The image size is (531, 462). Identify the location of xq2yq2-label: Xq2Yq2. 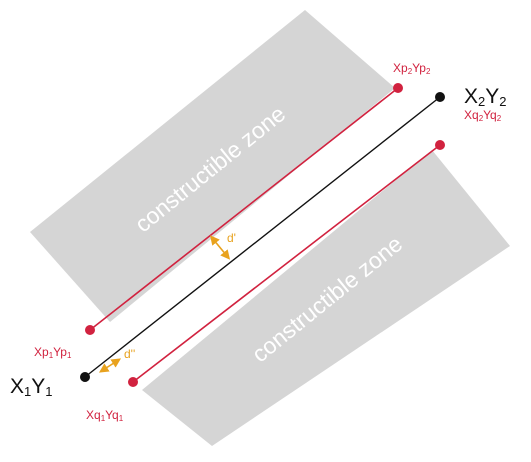
(483, 115).